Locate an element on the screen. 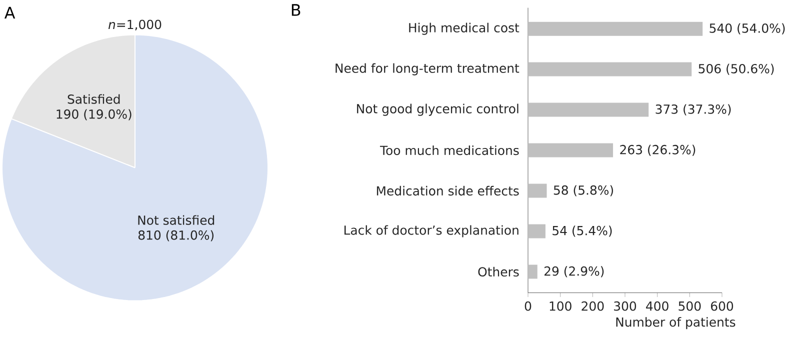 The image size is (796, 343). x-tick-label: 500 is located at coordinates (689, 306).